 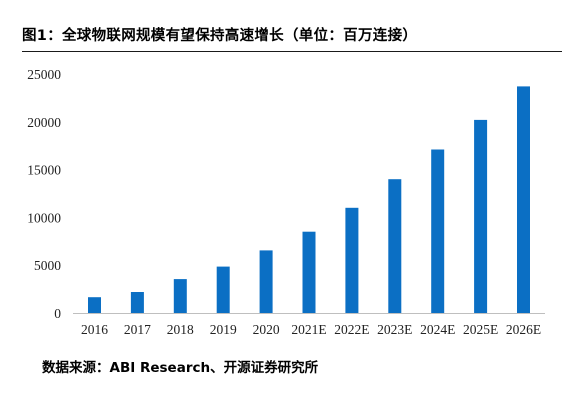 What do you see at coordinates (44, 194) in the screenshot?
I see `y-axis-ticks: 0 5000 10000 15000 20000 25000` at bounding box center [44, 194].